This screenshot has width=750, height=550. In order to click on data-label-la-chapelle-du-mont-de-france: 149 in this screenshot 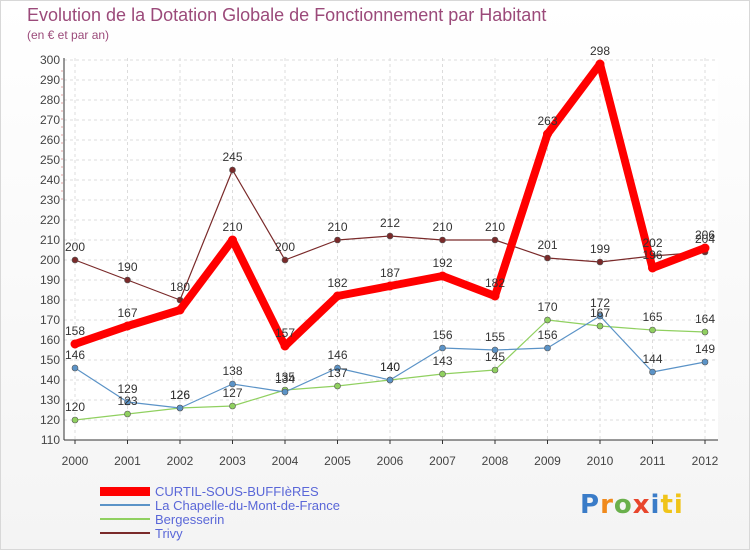, I will do `click(705, 349)`.